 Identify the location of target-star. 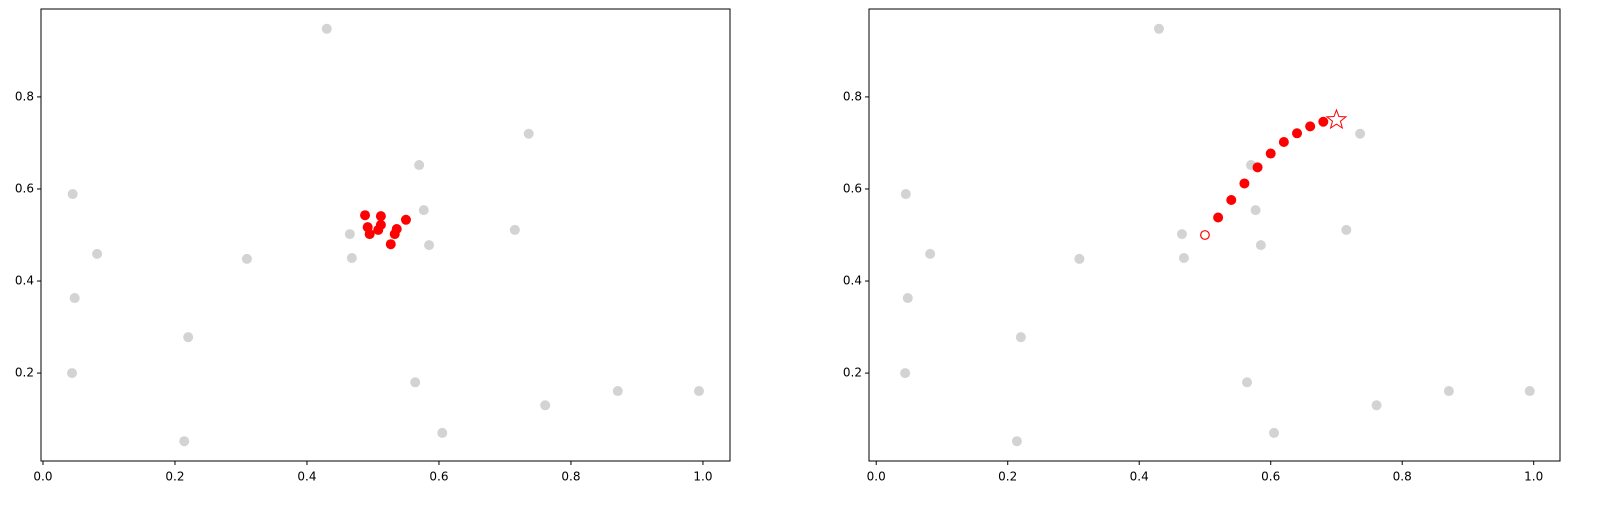
(1336, 119).